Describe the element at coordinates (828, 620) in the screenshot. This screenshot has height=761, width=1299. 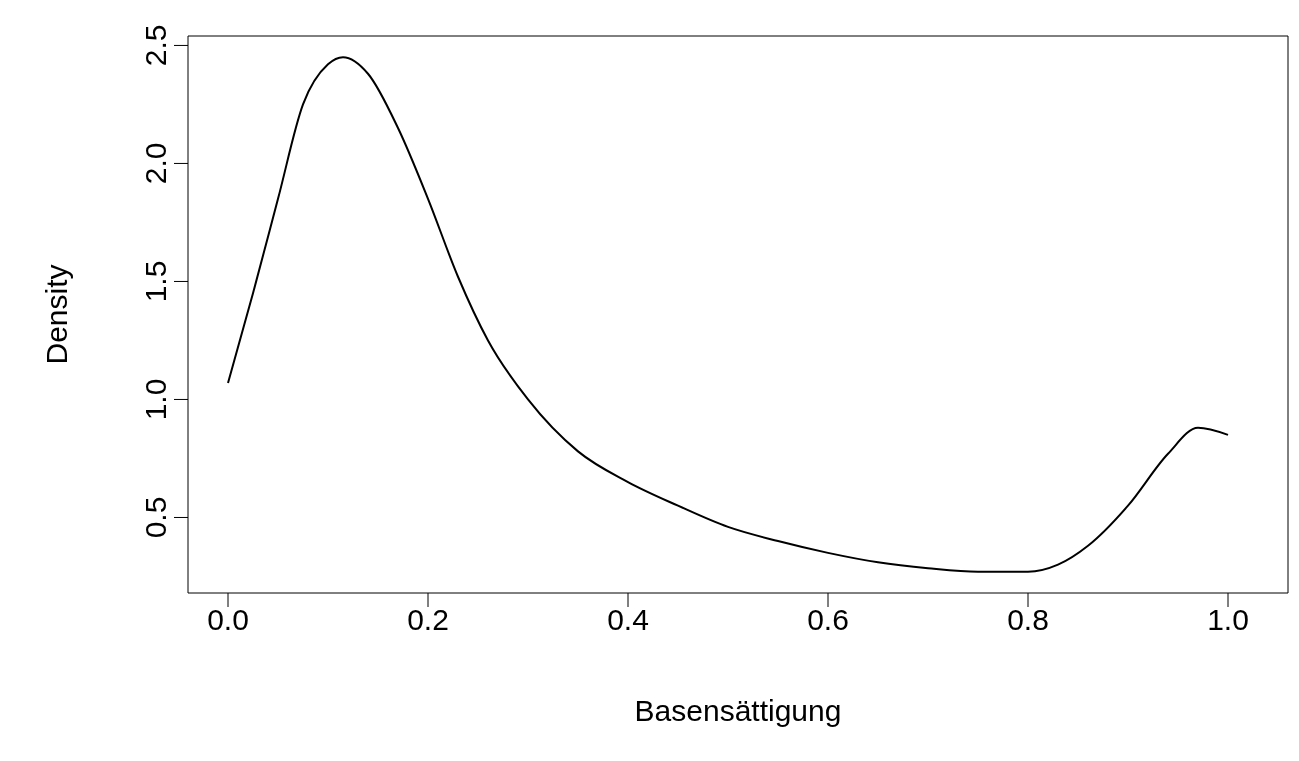
I see `x-tick-label: 0.6` at that location.